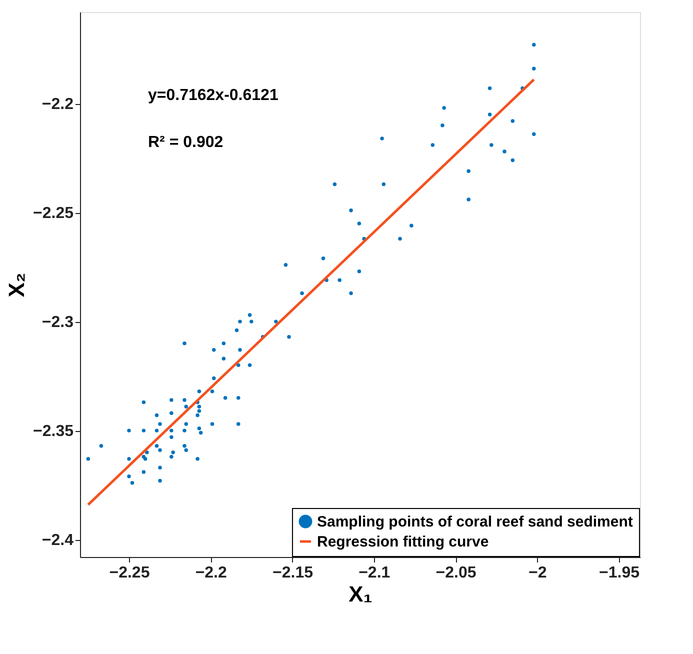  Describe the element at coordinates (293, 573) in the screenshot. I see `x-tick-label: −2.15` at that location.